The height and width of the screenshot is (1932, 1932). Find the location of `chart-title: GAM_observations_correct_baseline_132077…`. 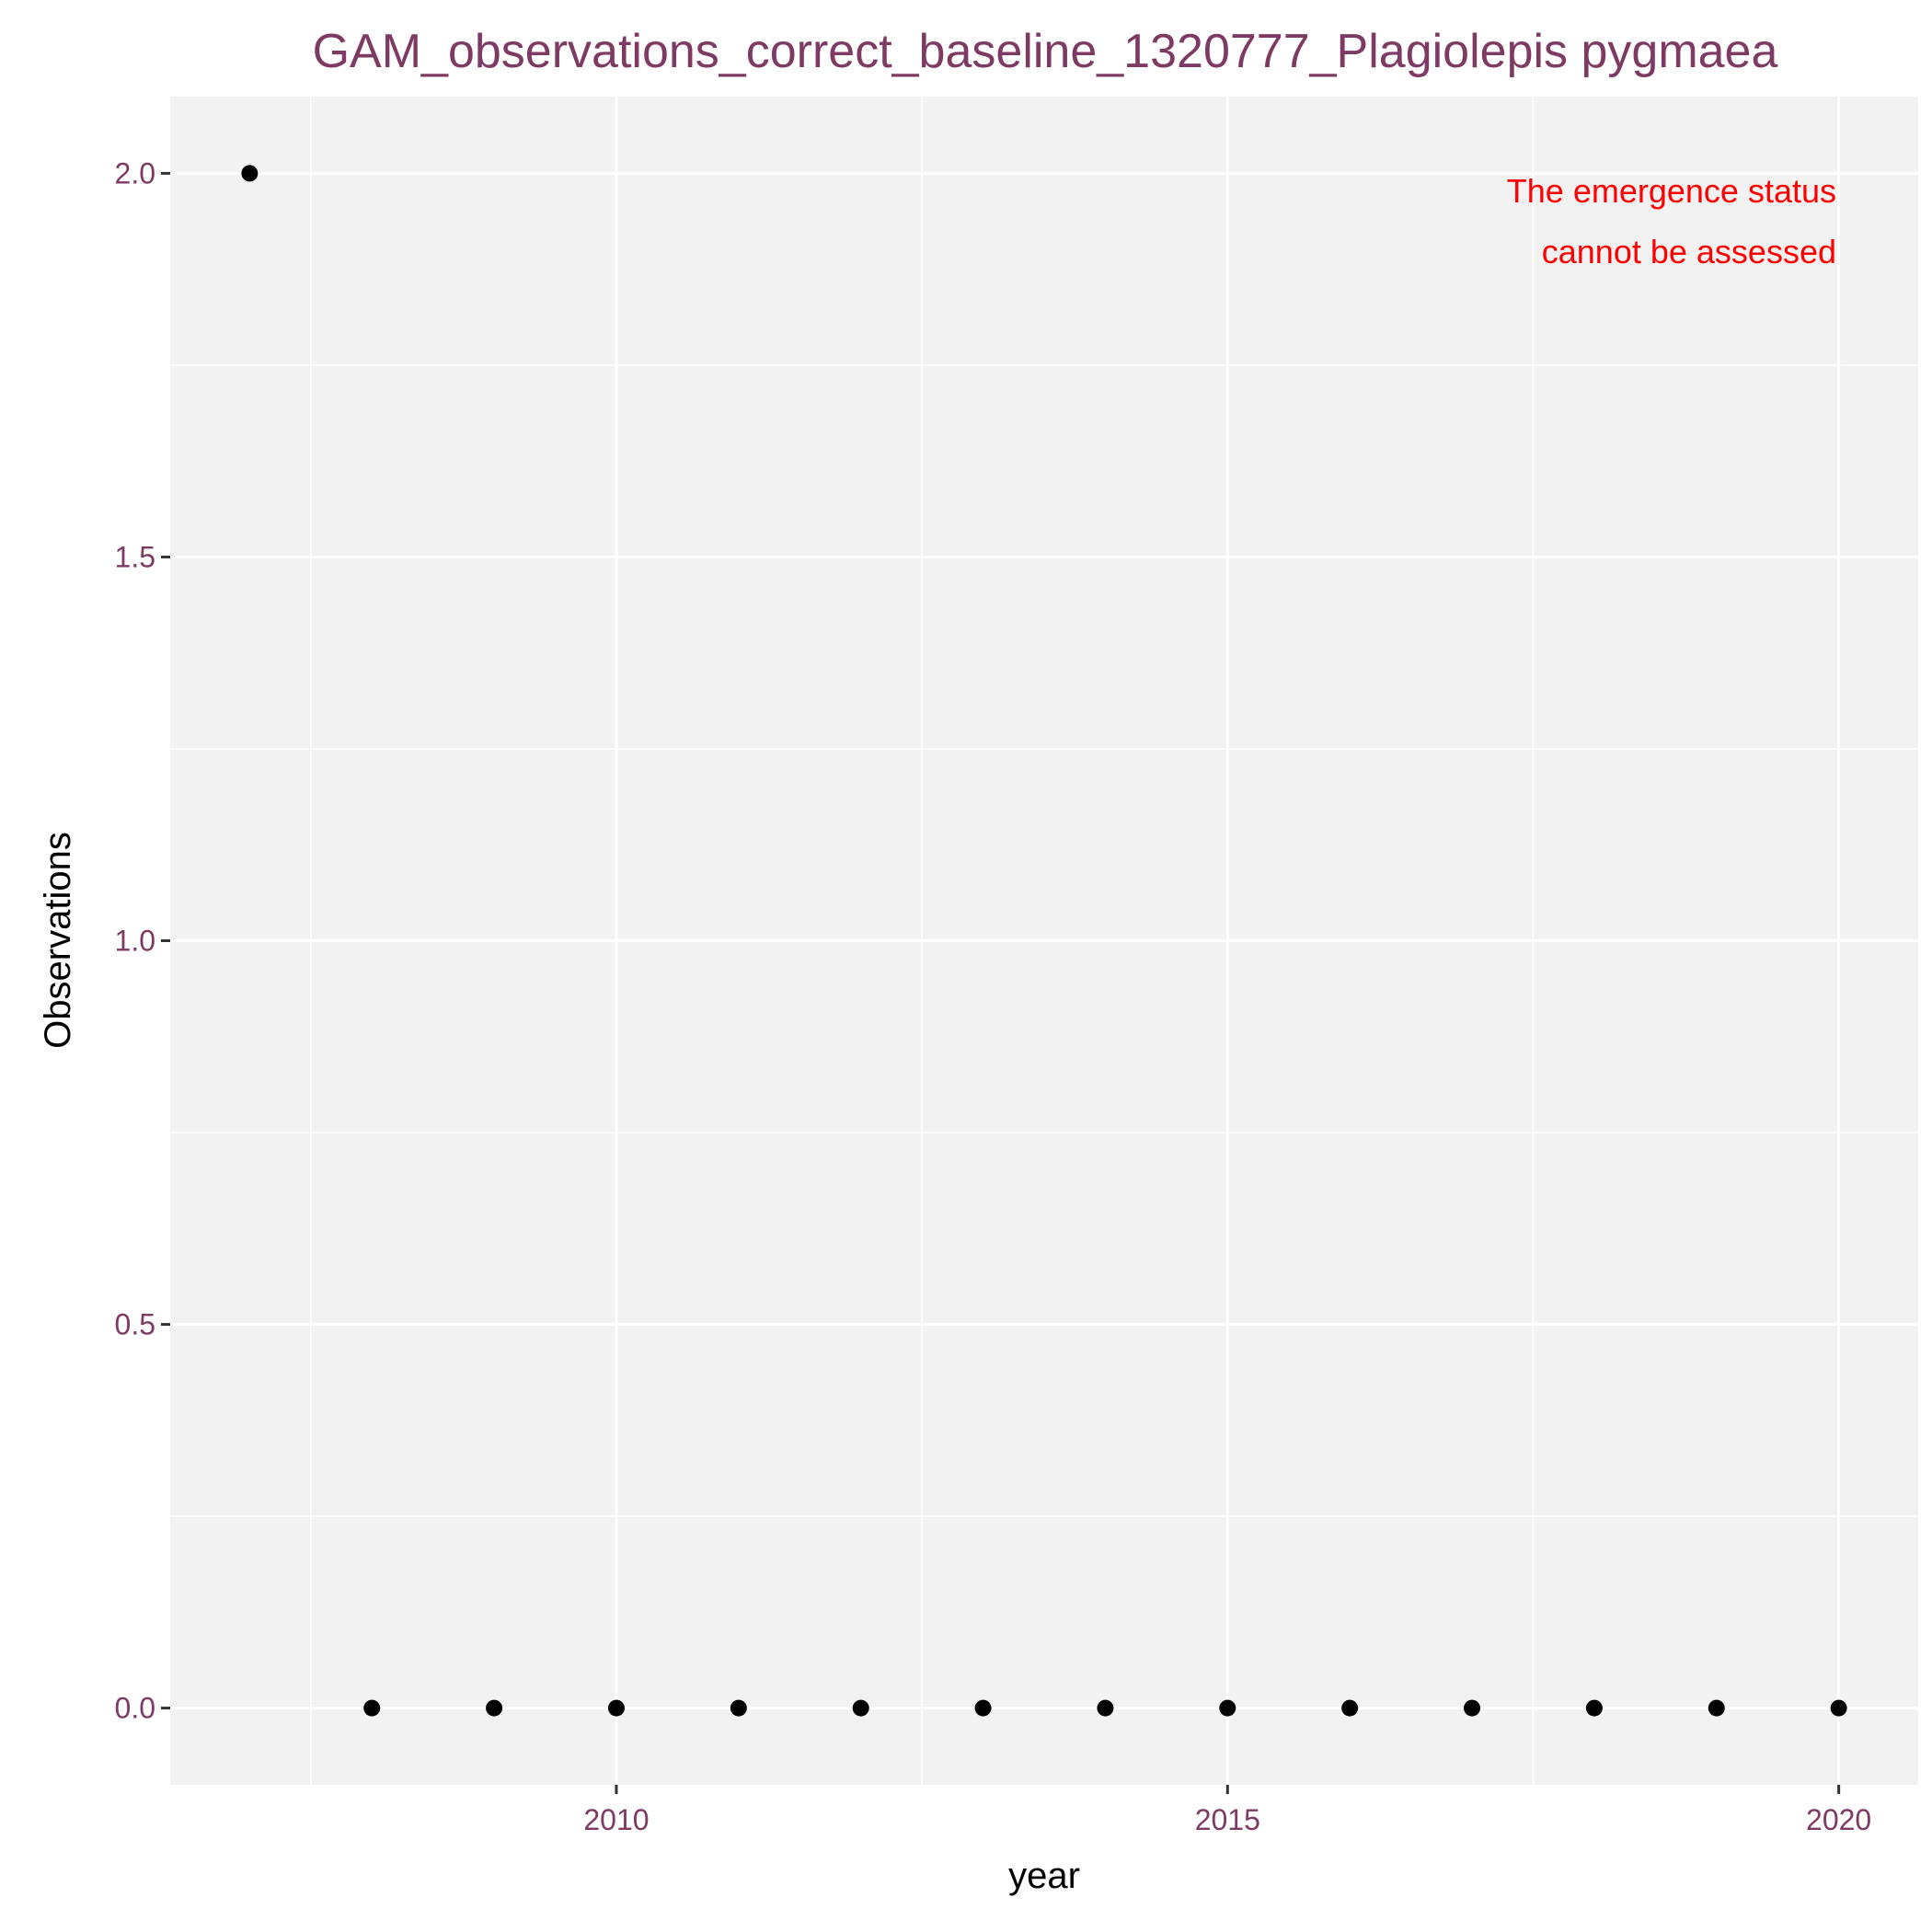

chart-title: GAM_observations_correct_baseline_132077… is located at coordinates (1045, 51).